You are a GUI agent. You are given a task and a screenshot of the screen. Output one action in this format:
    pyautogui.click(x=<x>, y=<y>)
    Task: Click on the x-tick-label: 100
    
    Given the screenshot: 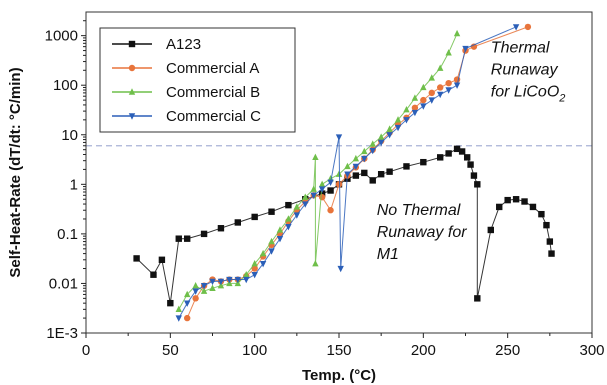 What is the action you would take?
    pyautogui.click(x=254, y=350)
    